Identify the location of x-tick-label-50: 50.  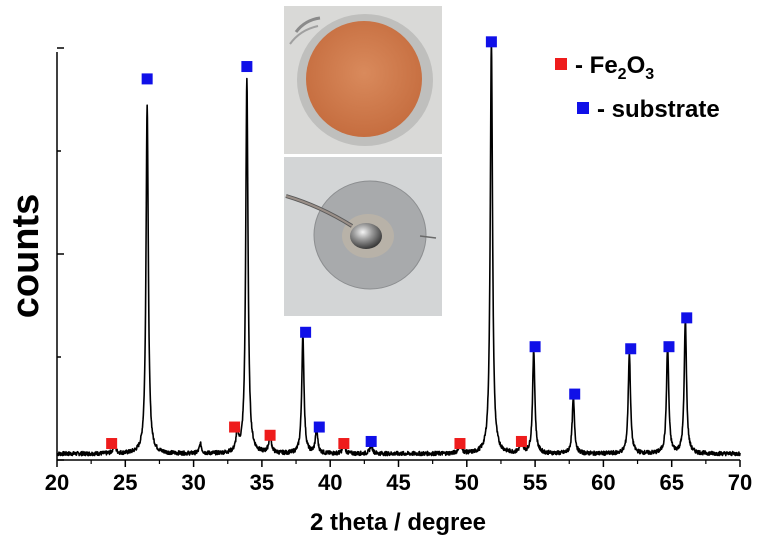
(467, 482).